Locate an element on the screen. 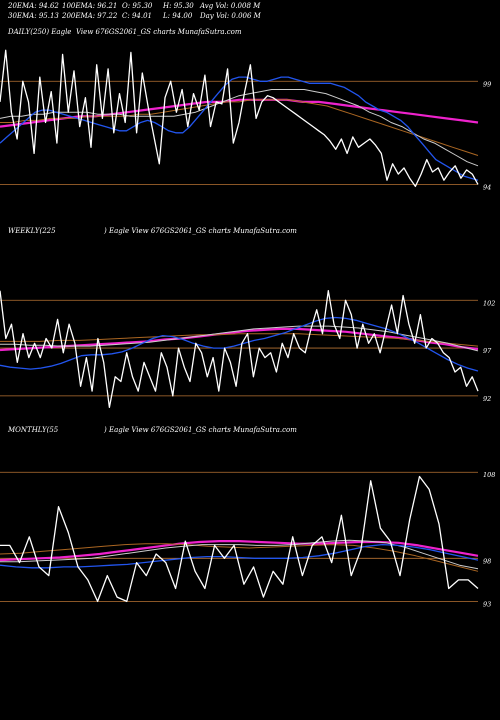  monthly-ema-long-line is located at coordinates (239, 550).